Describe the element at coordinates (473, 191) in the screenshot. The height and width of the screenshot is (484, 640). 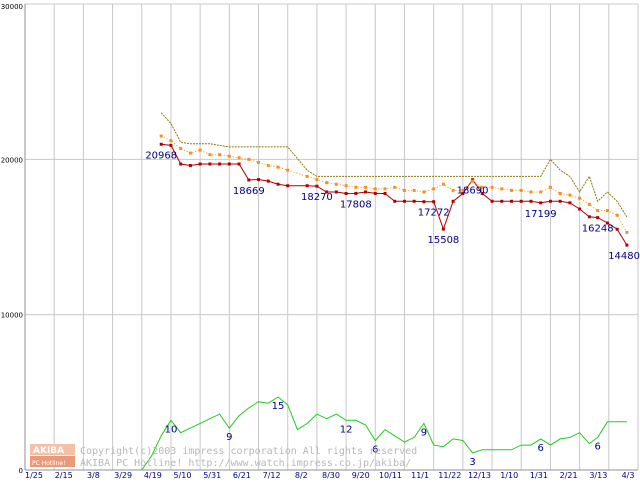
I see `price-label: 18690` at that location.